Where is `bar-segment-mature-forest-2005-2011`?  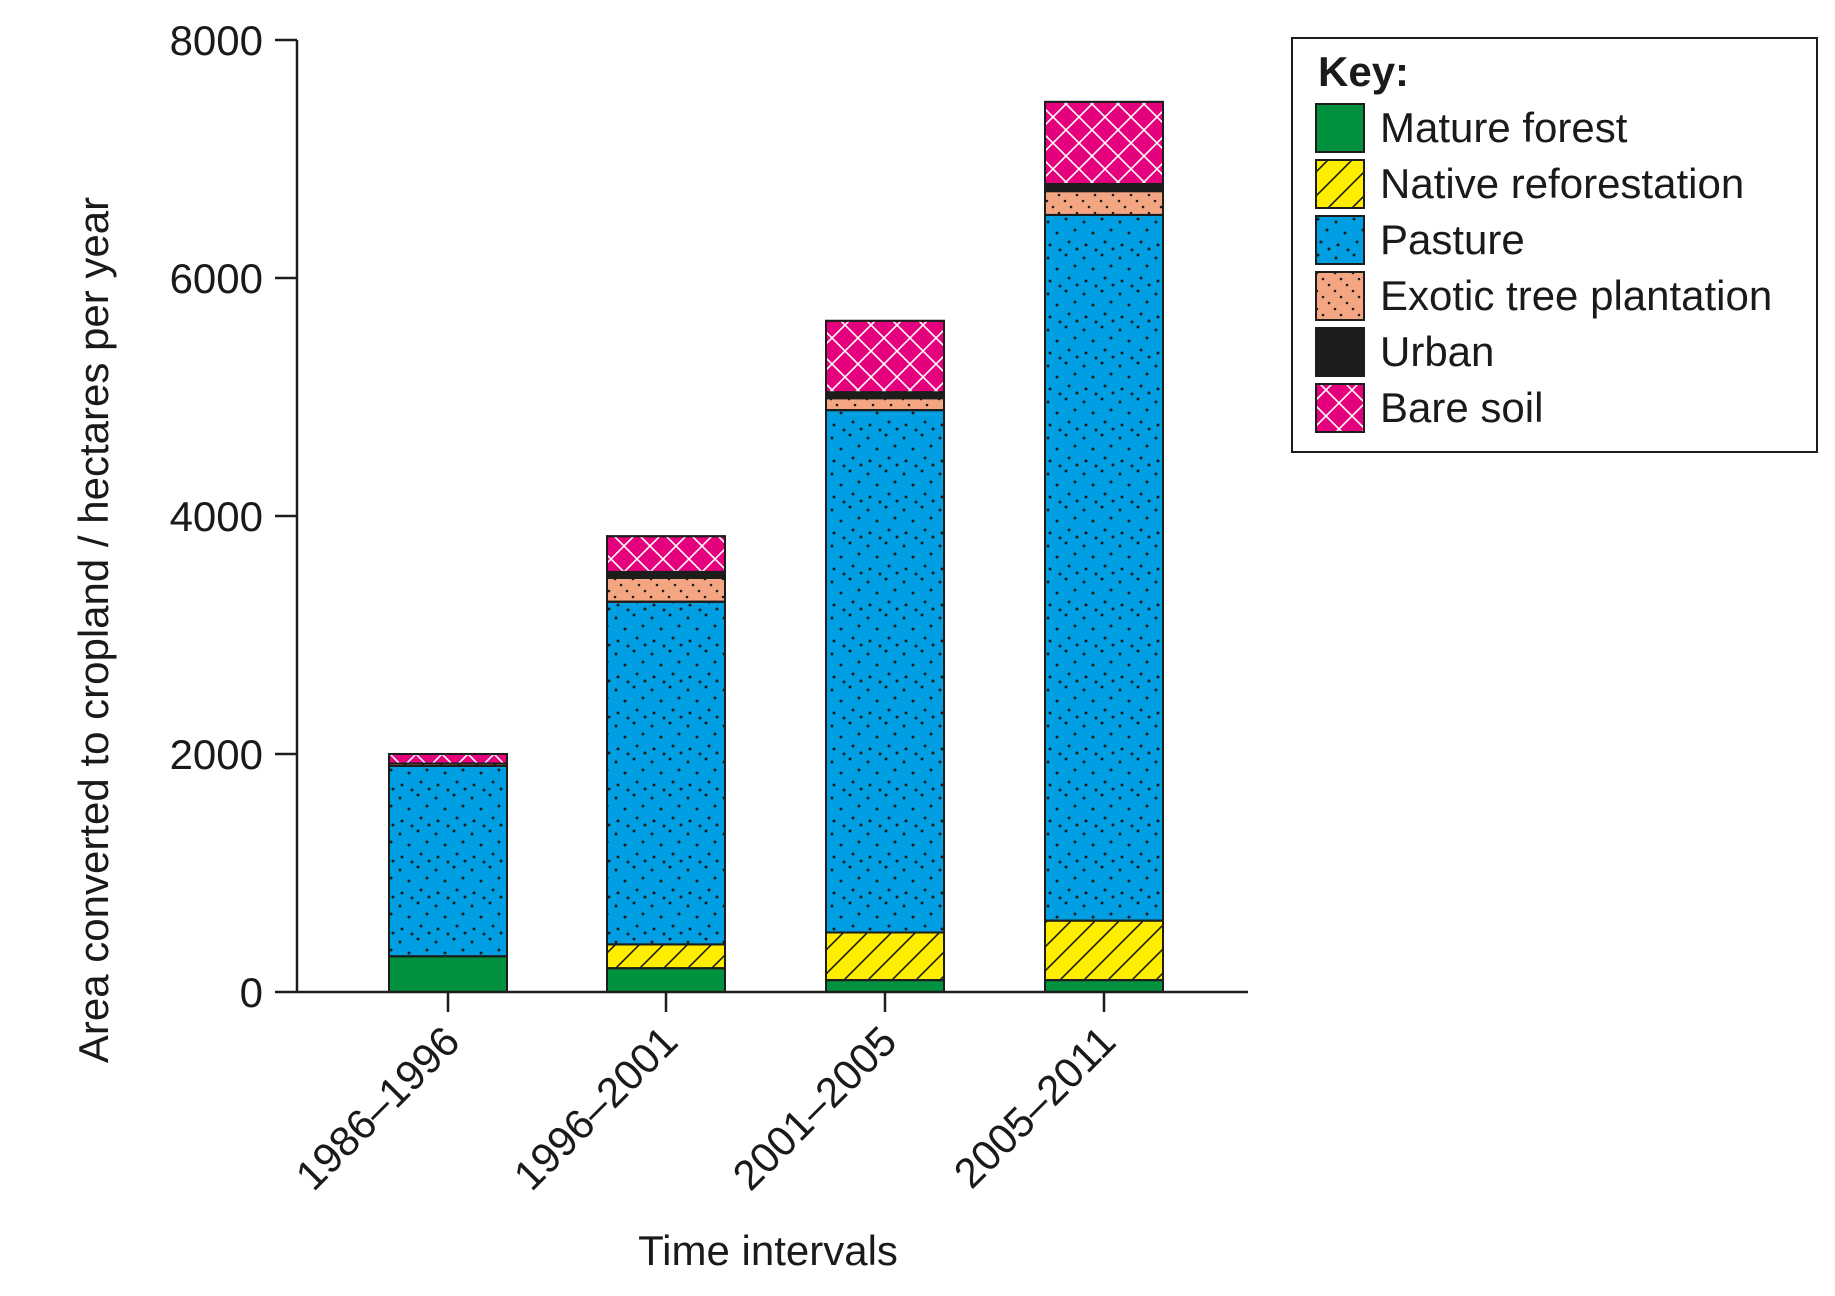 bar-segment-mature-forest-2005-2011 is located at coordinates (1104, 986).